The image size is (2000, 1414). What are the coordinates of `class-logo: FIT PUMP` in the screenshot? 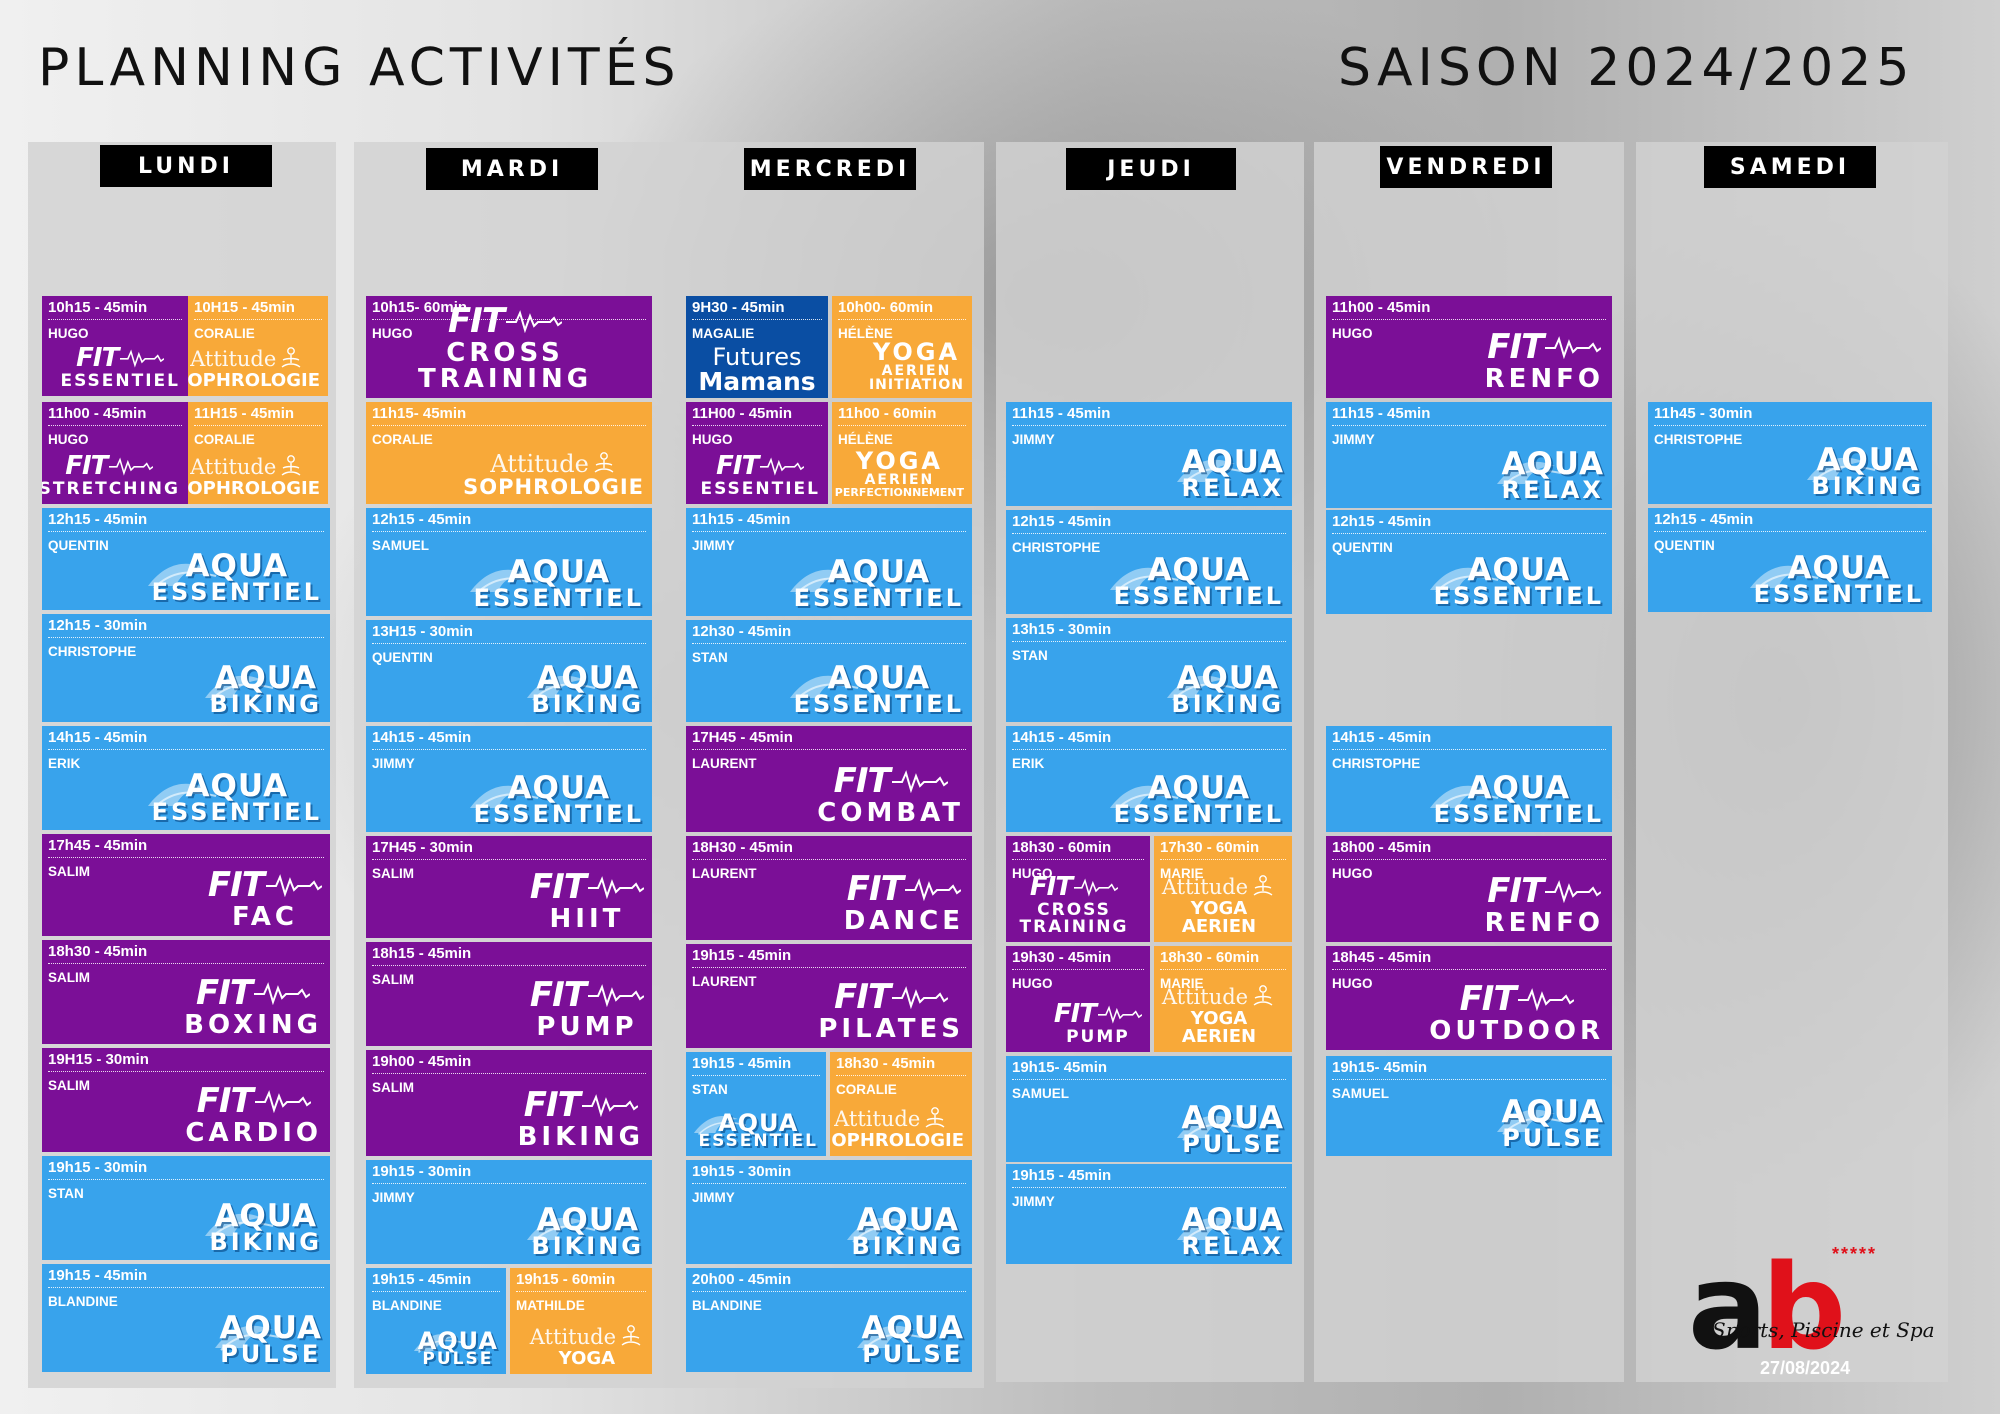 It's located at (587, 1009).